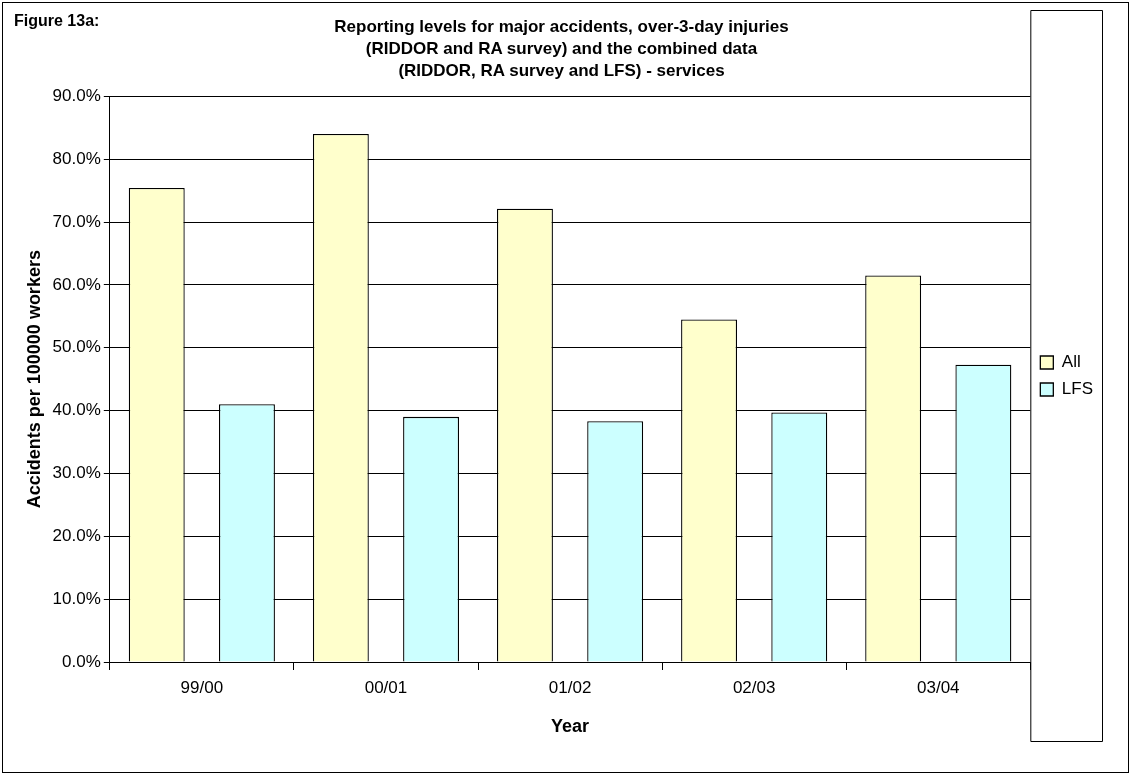  I want to click on x-tick-label: 00/01, so click(386, 687).